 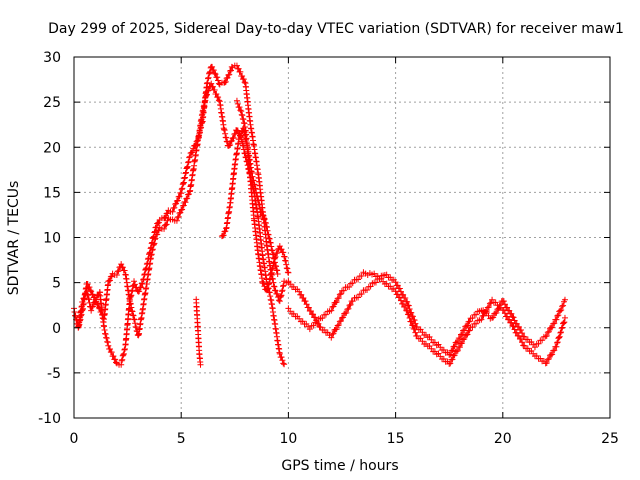 What do you see at coordinates (74, 439) in the screenshot?
I see `x-tick-label: 0` at bounding box center [74, 439].